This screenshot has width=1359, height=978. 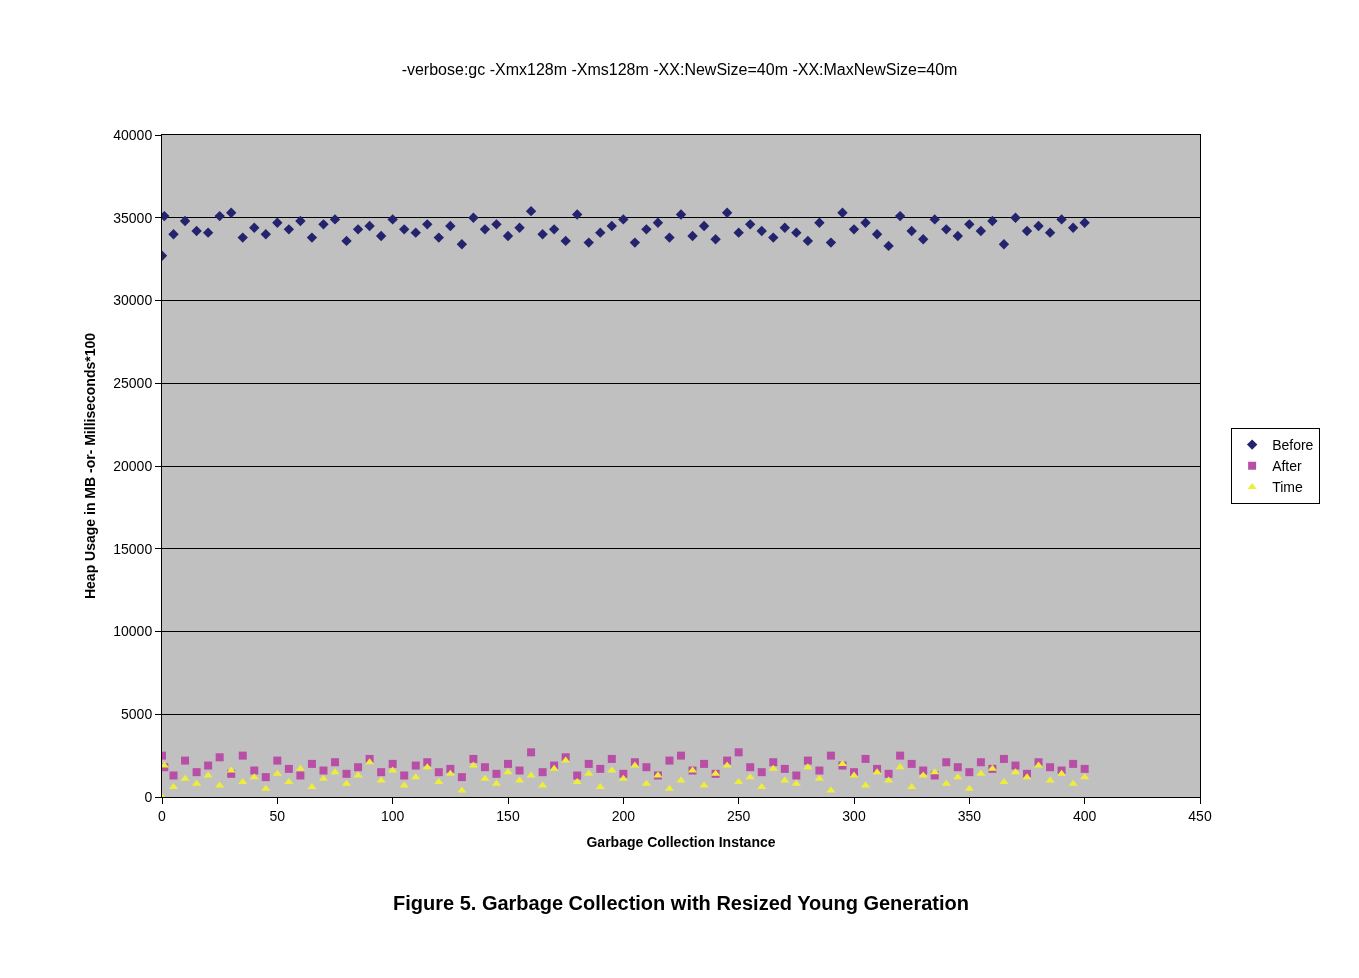 What do you see at coordinates (133, 383) in the screenshot?
I see `y-tick-label: 25000` at bounding box center [133, 383].